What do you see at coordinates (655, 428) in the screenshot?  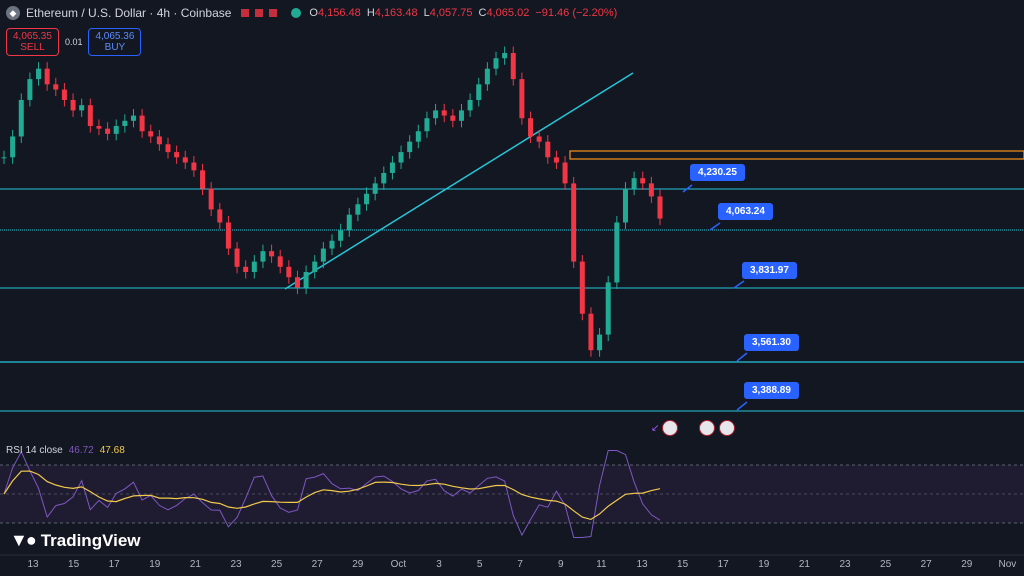 I see `dividend-icon: ↙` at bounding box center [655, 428].